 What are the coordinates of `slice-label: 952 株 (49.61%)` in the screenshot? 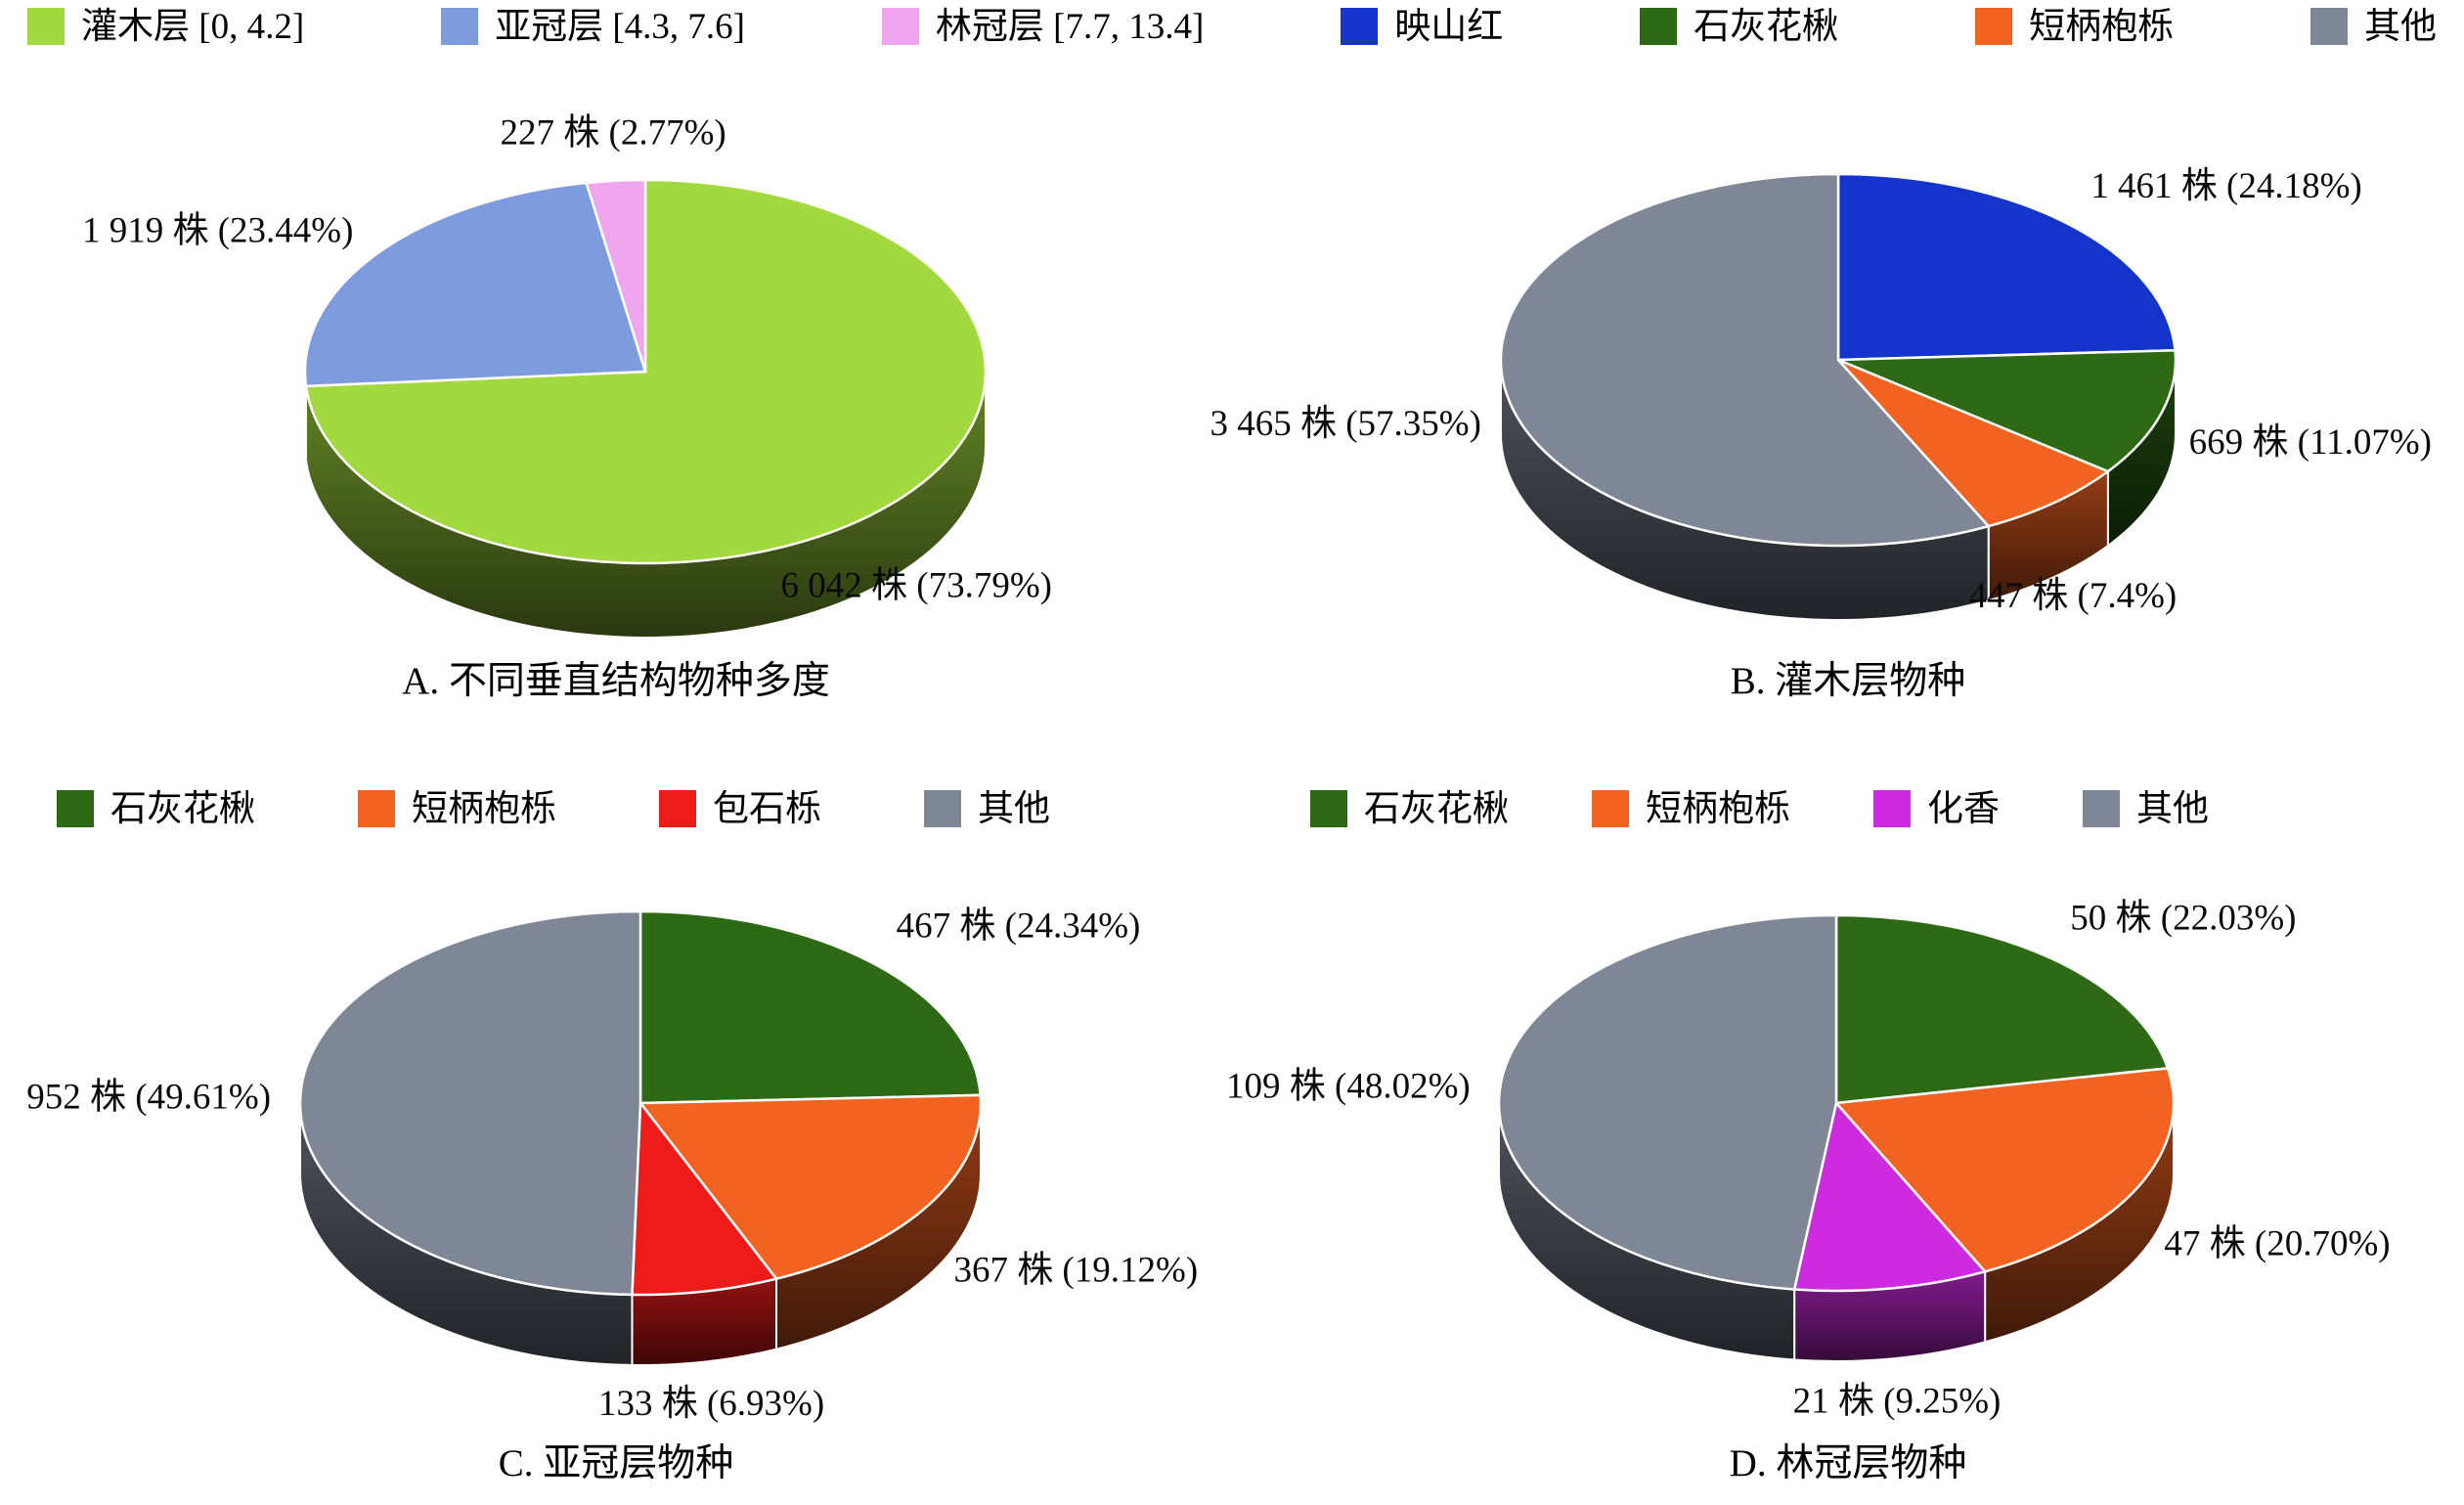 It's located at (148, 1098).